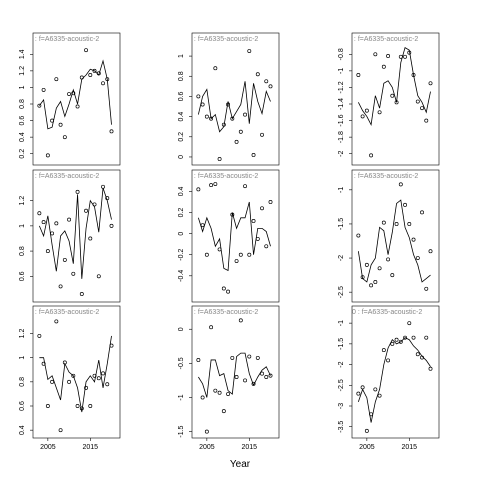 This screenshot has width=480, height=485. I want to click on strip-title: =10 : f=A6335-acoustic-2, so click(383, 312).